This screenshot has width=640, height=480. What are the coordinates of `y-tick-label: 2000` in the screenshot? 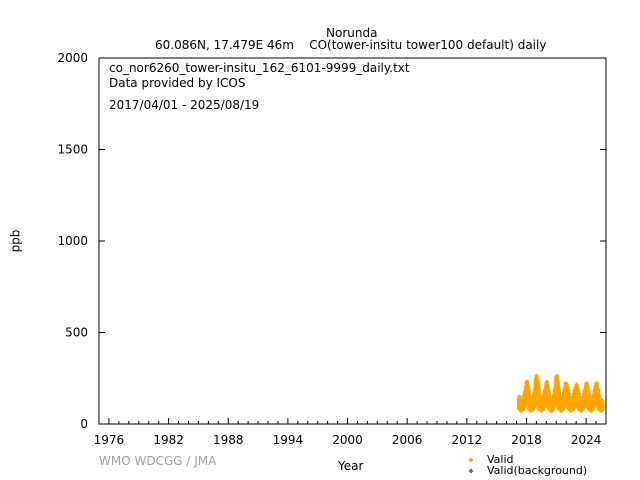 It's located at (72, 58).